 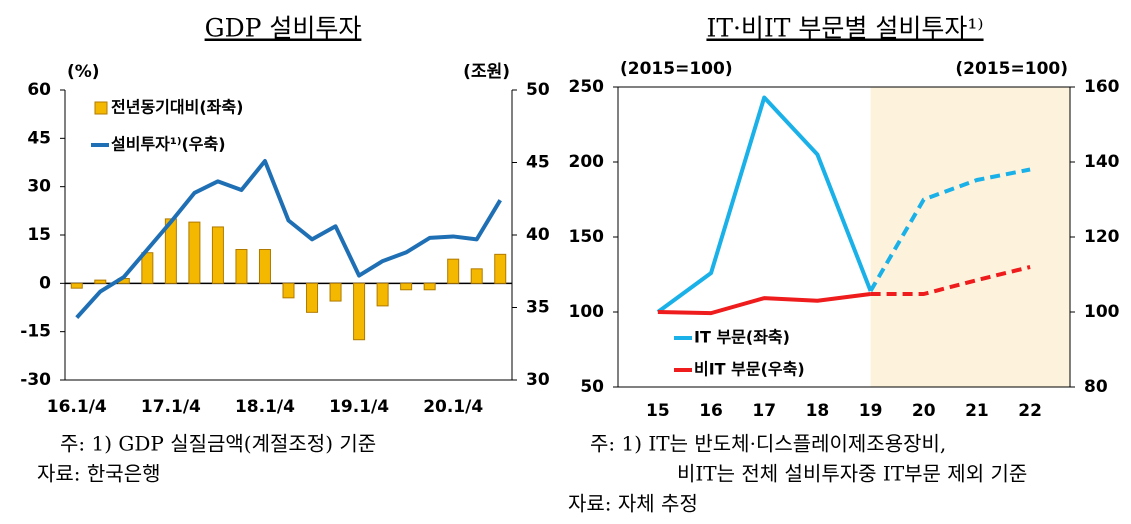 I want to click on note: 주: 1) IT는 반도체·디스플레이제조용장비,, so click(x=768, y=444).